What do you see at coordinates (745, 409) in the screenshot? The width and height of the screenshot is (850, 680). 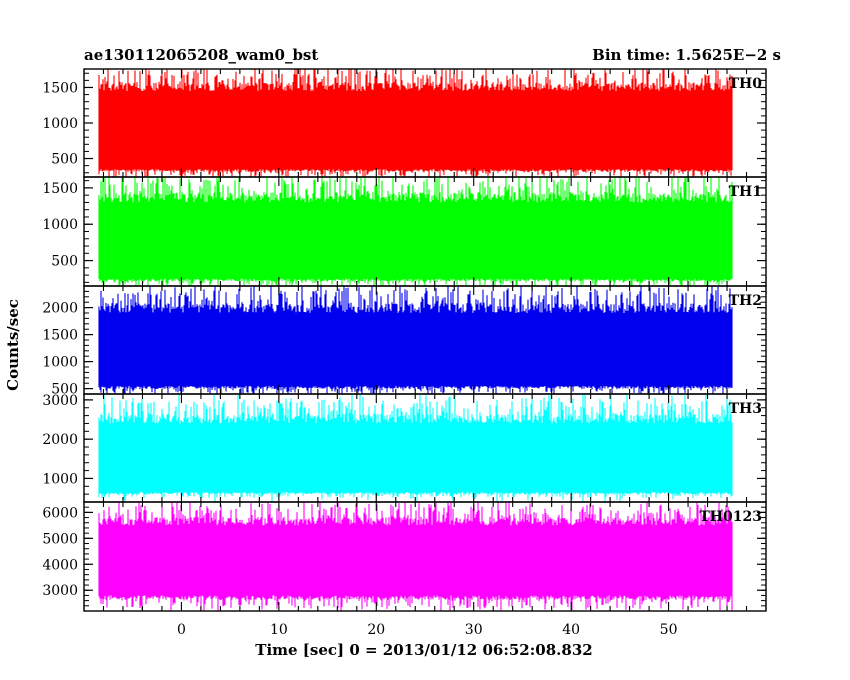 I see `panel-label-th3: TH3` at bounding box center [745, 409].